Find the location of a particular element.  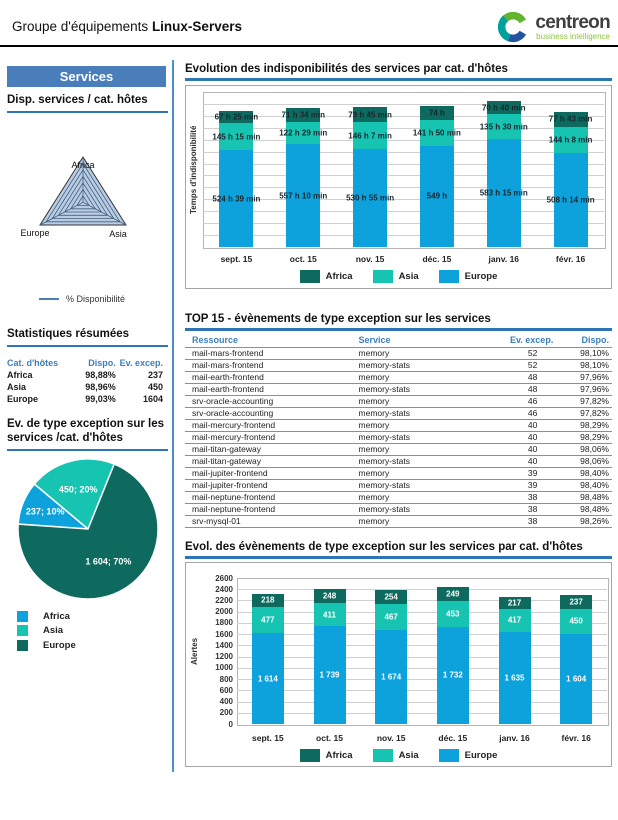

table-cell: 98,40% is located at coordinates (594, 473).